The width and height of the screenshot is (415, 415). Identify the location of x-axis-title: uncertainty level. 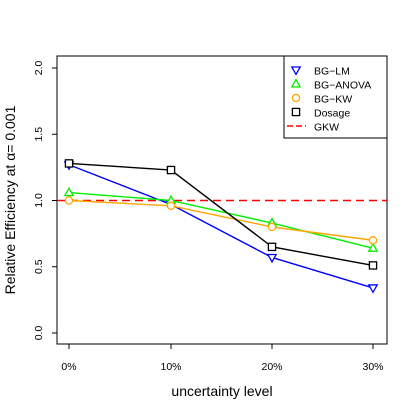
(221, 391).